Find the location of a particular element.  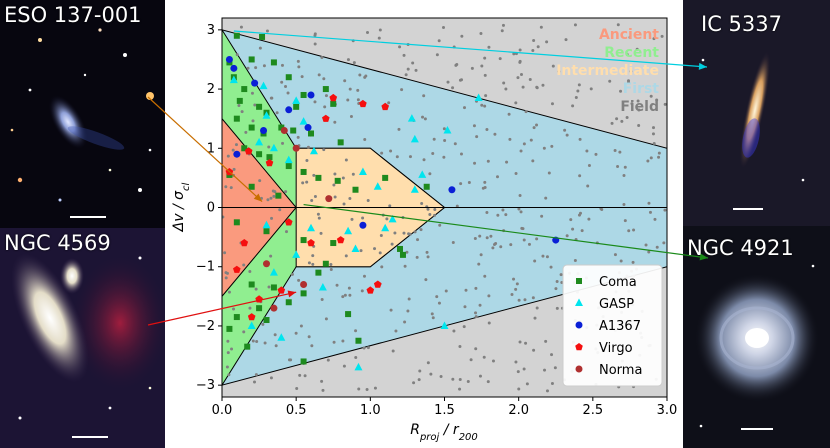

legend-marker-gasp is located at coordinates (579, 302).